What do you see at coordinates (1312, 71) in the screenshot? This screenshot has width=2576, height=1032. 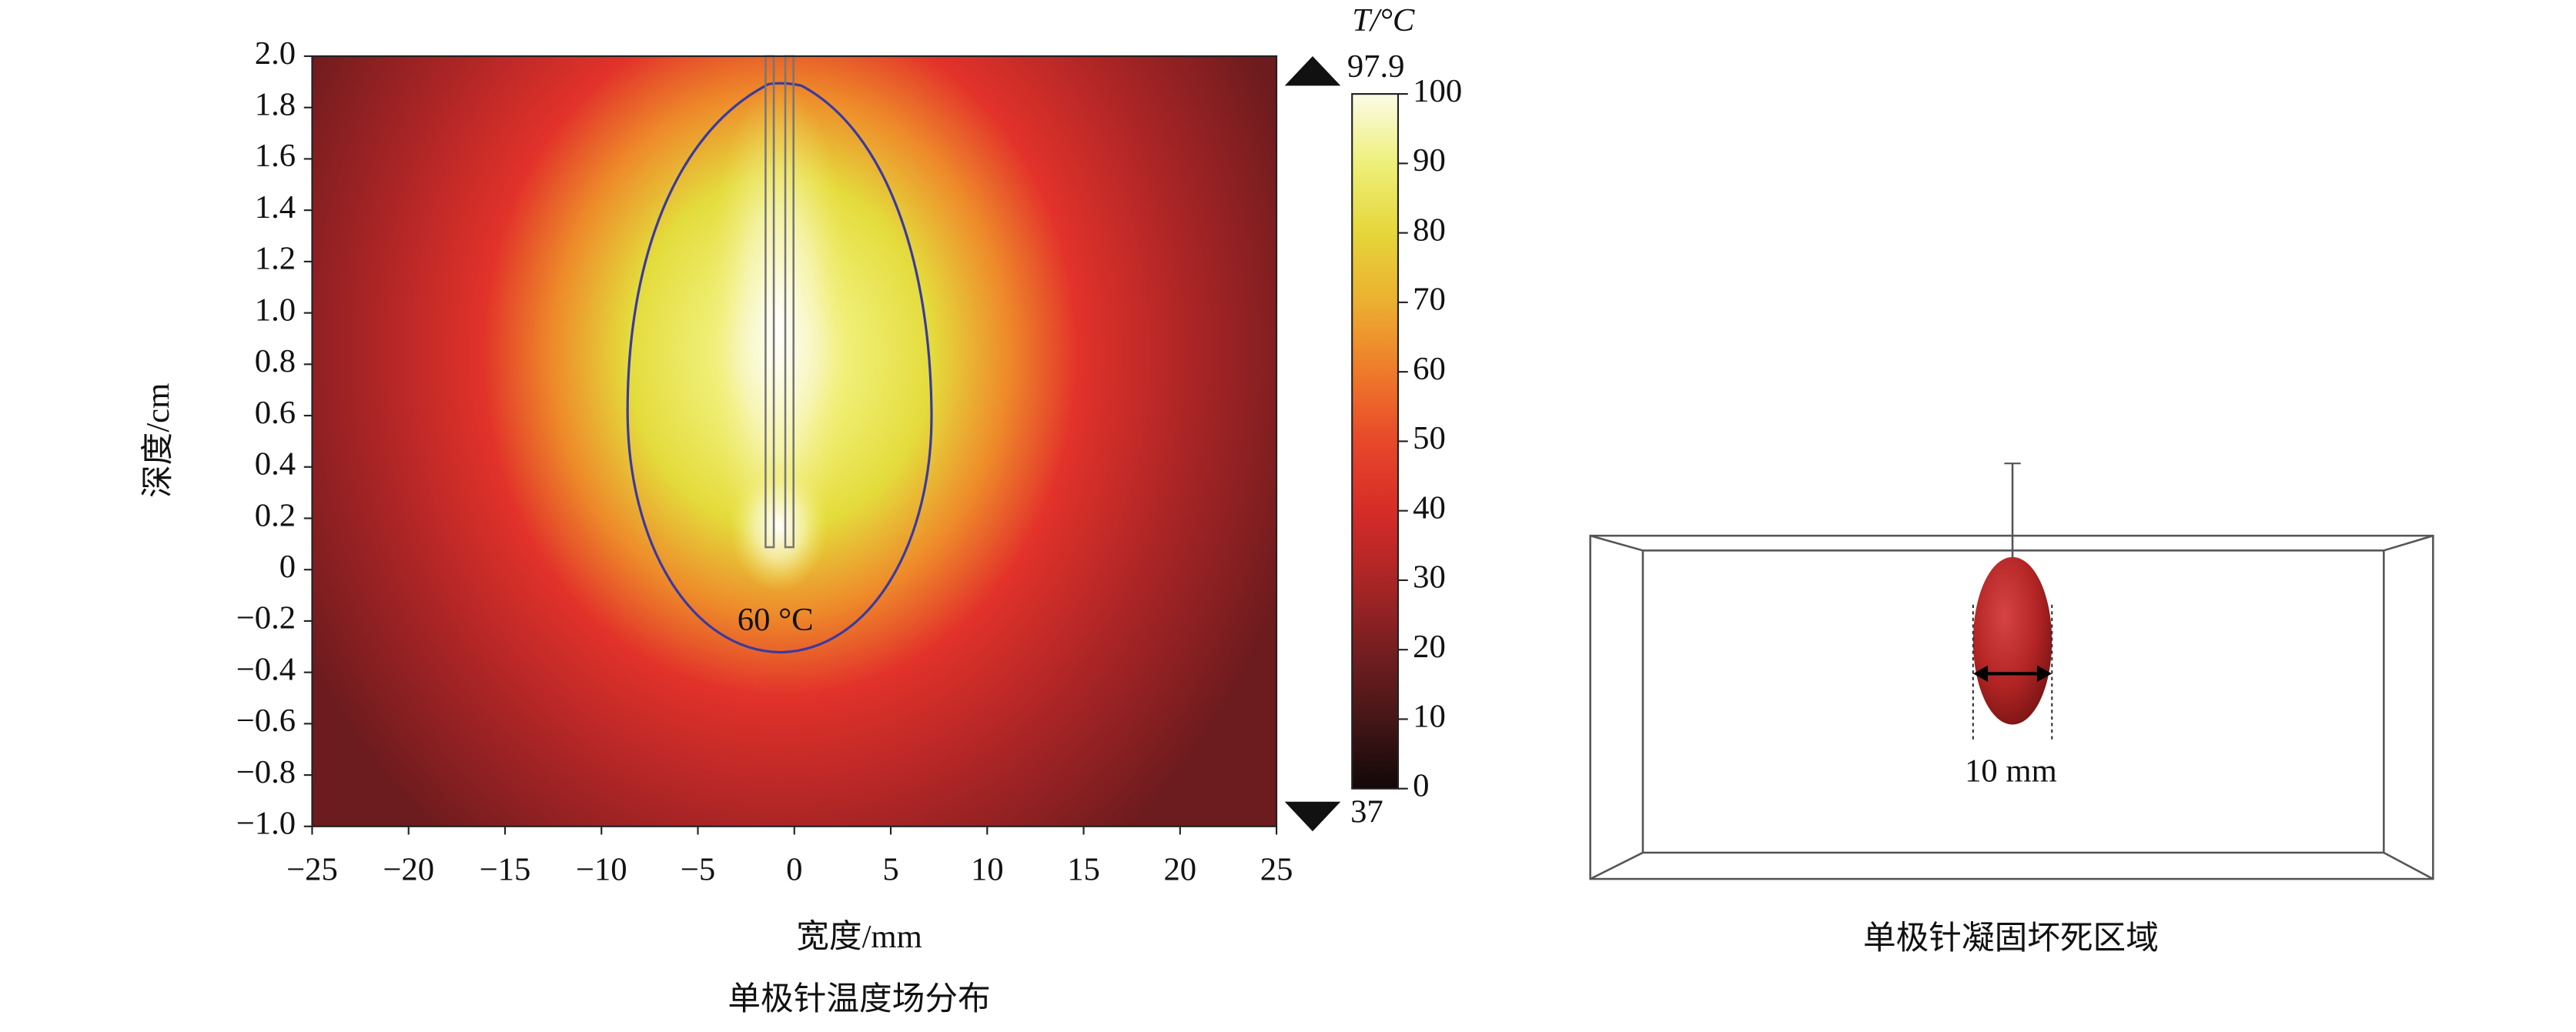 I see `max-marker` at bounding box center [1312, 71].